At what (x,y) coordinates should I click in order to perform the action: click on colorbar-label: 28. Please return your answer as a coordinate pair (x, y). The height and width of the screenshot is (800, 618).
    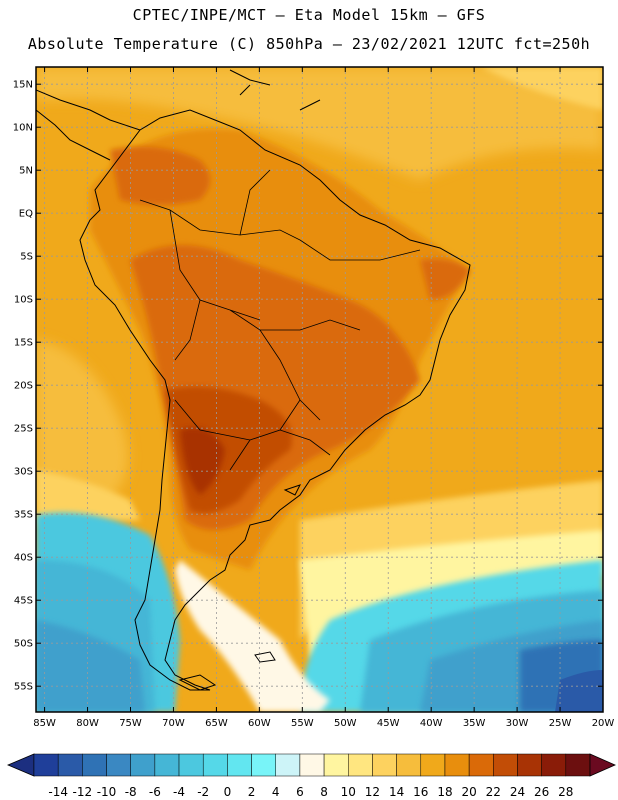
    Looking at the image, I should click on (565, 792).